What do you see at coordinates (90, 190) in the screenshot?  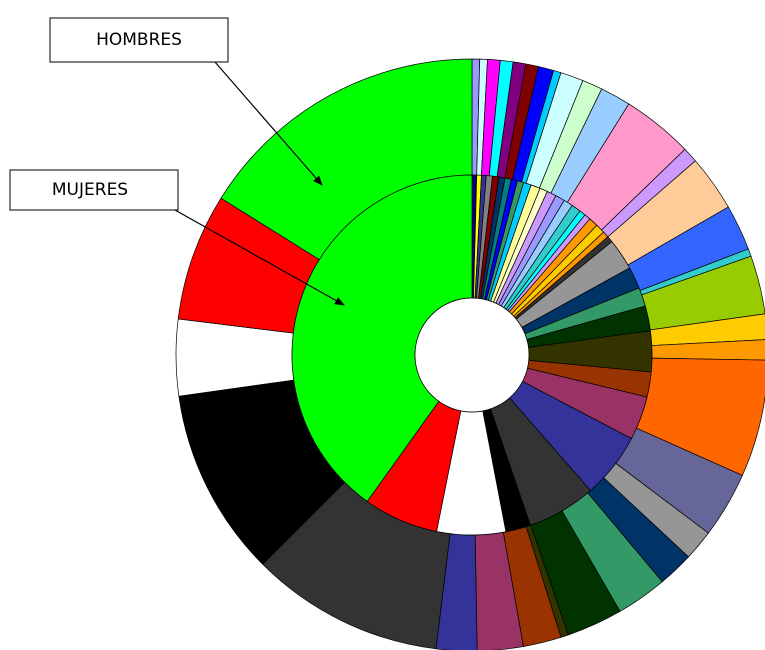 I see `callout-label: MUJERES` at bounding box center [90, 190].